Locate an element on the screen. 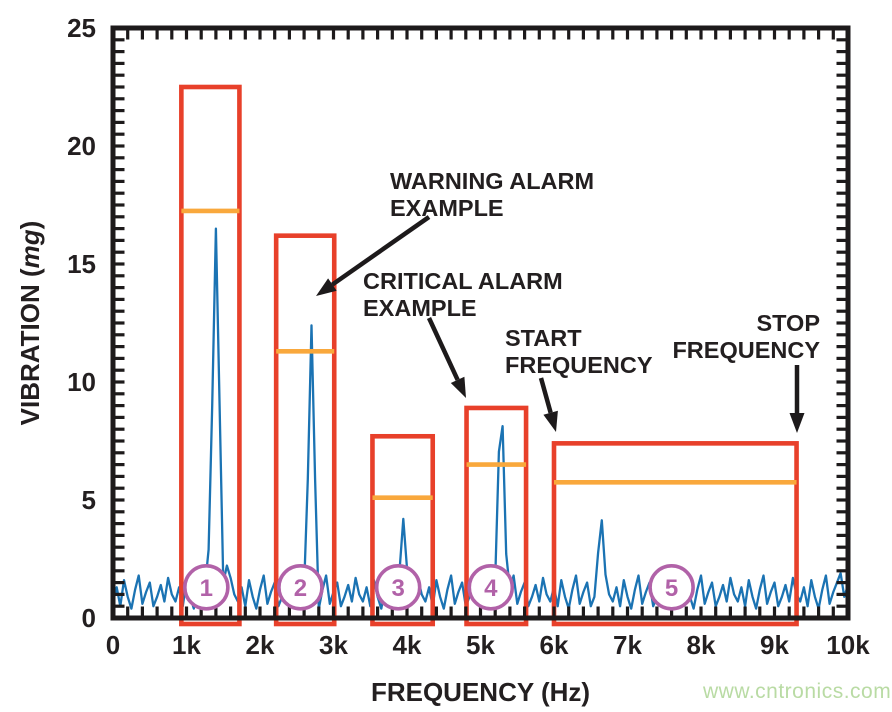 Image resolution: width=892 pixels, height=712 pixels. annotation-warning-arrow-line is located at coordinates (381, 251).